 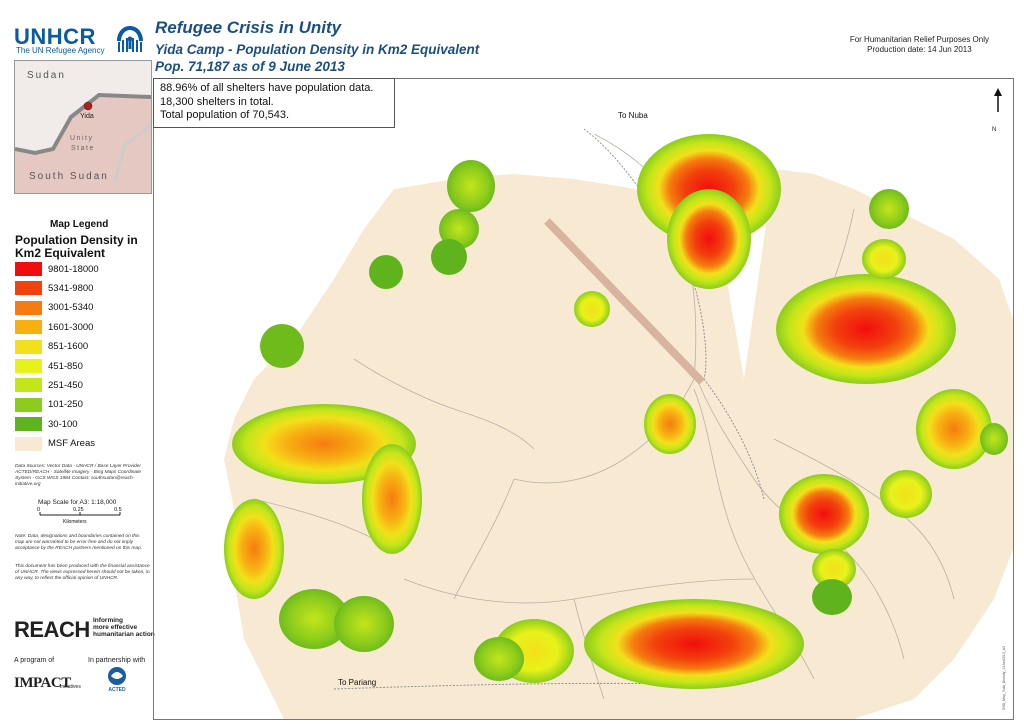 What do you see at coordinates (71, 444) in the screenshot?
I see `legend-label: MSF Areas` at bounding box center [71, 444].